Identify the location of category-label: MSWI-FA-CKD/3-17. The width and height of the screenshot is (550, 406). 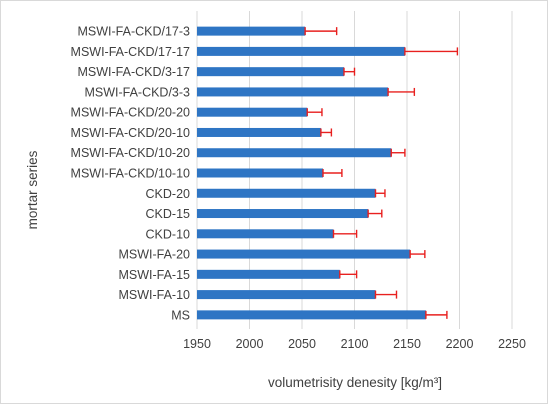
(133, 72).